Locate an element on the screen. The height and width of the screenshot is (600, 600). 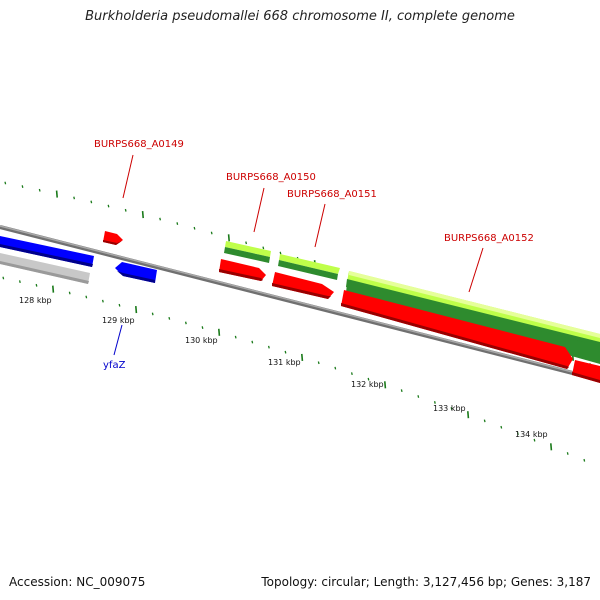
gene-a0150 is located at coordinates (242, 270).